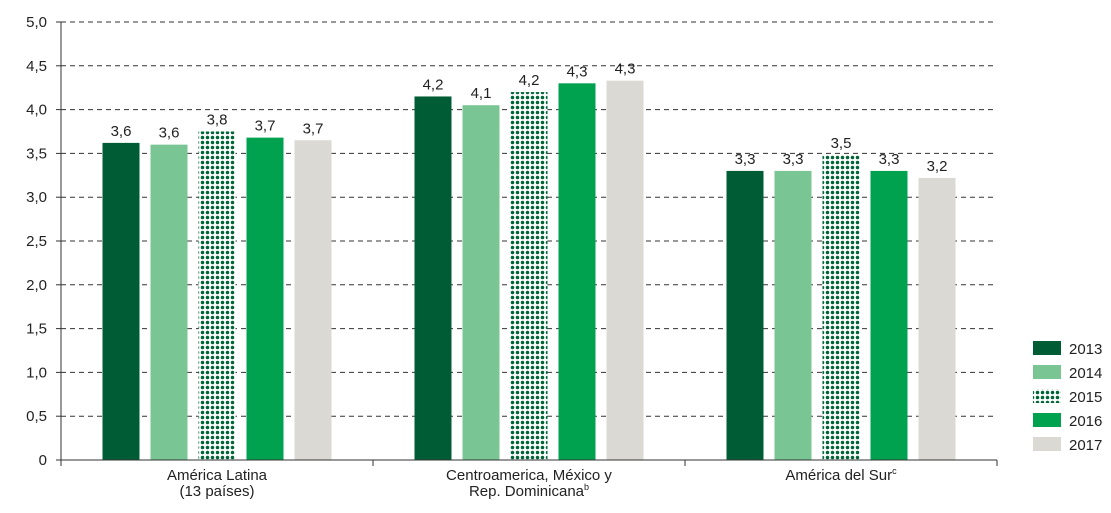  I want to click on legend-label: 2016, so click(1085, 421).